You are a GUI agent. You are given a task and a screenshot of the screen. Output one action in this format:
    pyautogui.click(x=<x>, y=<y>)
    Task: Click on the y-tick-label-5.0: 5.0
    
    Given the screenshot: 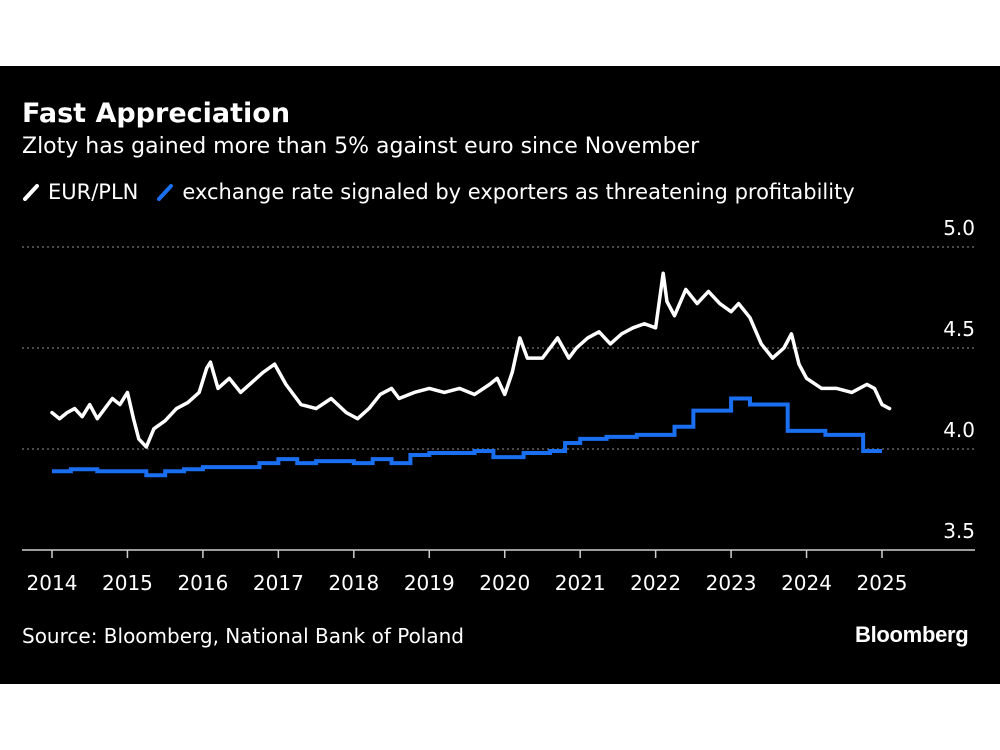 What is the action you would take?
    pyautogui.click(x=959, y=228)
    